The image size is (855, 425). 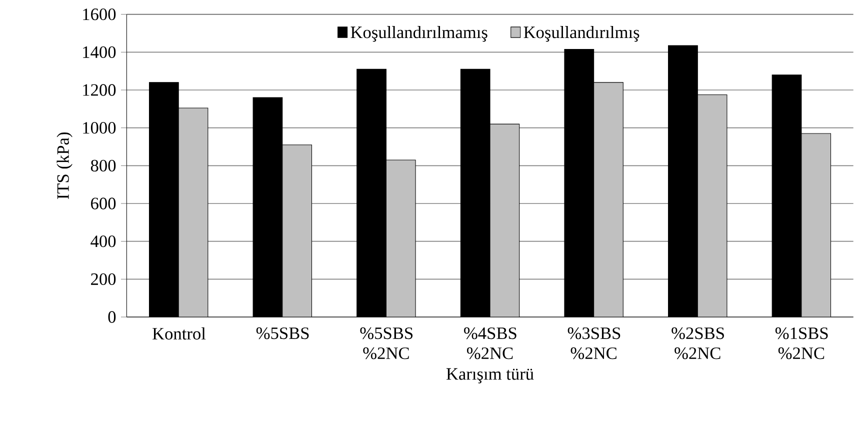 What do you see at coordinates (698, 343) in the screenshot?
I see `x-tick-label: %2SBS %2NC` at bounding box center [698, 343].